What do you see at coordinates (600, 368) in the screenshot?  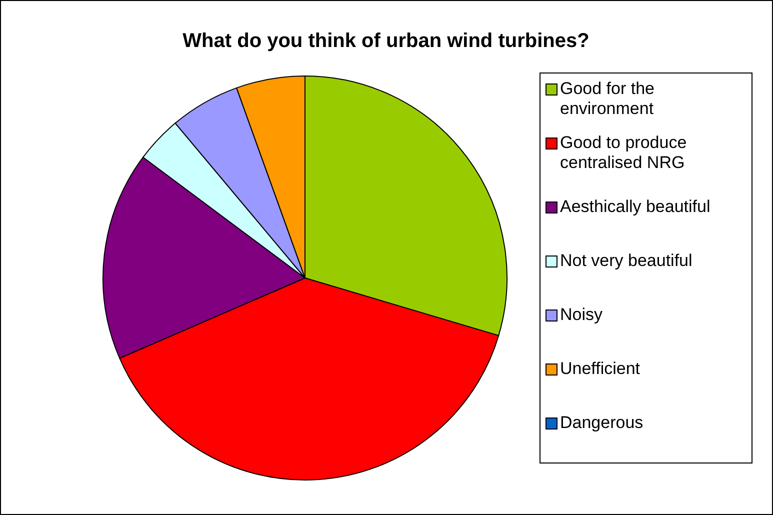 I see `legend-label: Unefficient` at bounding box center [600, 368].